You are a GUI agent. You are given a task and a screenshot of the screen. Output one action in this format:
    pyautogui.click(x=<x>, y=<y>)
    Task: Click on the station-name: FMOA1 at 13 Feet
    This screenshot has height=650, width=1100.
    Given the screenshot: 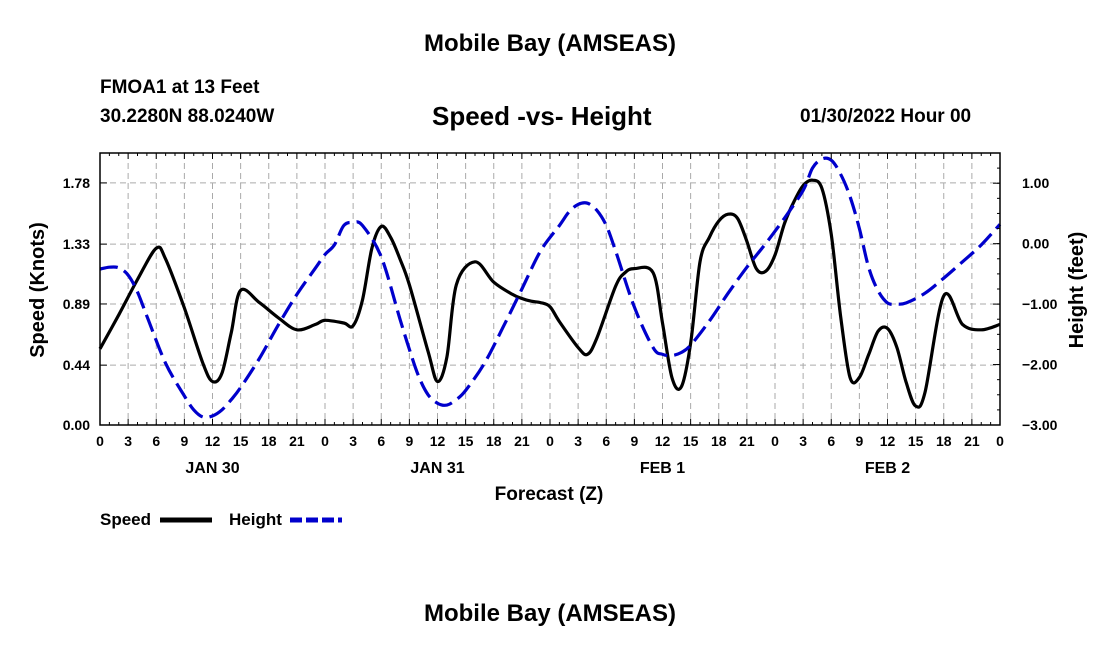 What is the action you would take?
    pyautogui.click(x=180, y=87)
    